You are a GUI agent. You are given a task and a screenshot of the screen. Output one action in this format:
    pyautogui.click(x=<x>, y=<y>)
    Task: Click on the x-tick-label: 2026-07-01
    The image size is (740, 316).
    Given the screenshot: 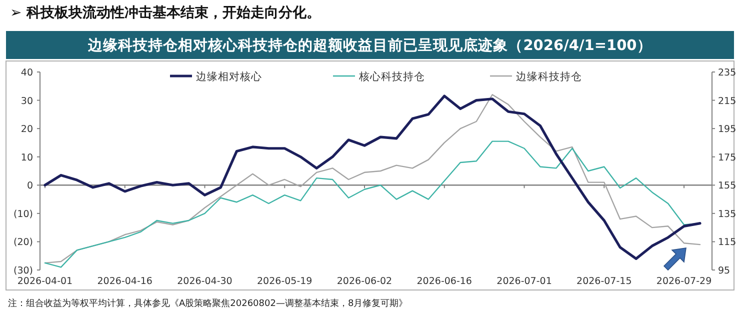 What is the action you would take?
    pyautogui.click(x=524, y=281)
    